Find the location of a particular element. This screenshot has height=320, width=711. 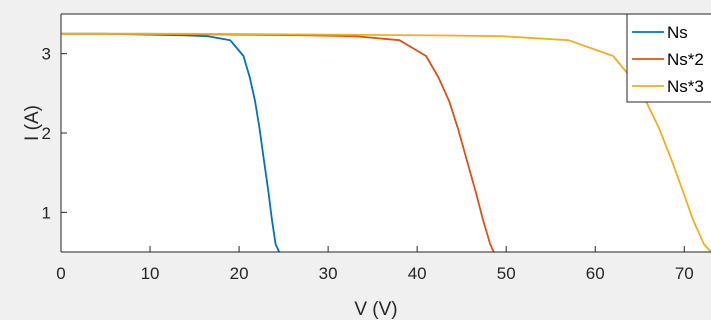

x-tick-label: 30 is located at coordinates (328, 273).